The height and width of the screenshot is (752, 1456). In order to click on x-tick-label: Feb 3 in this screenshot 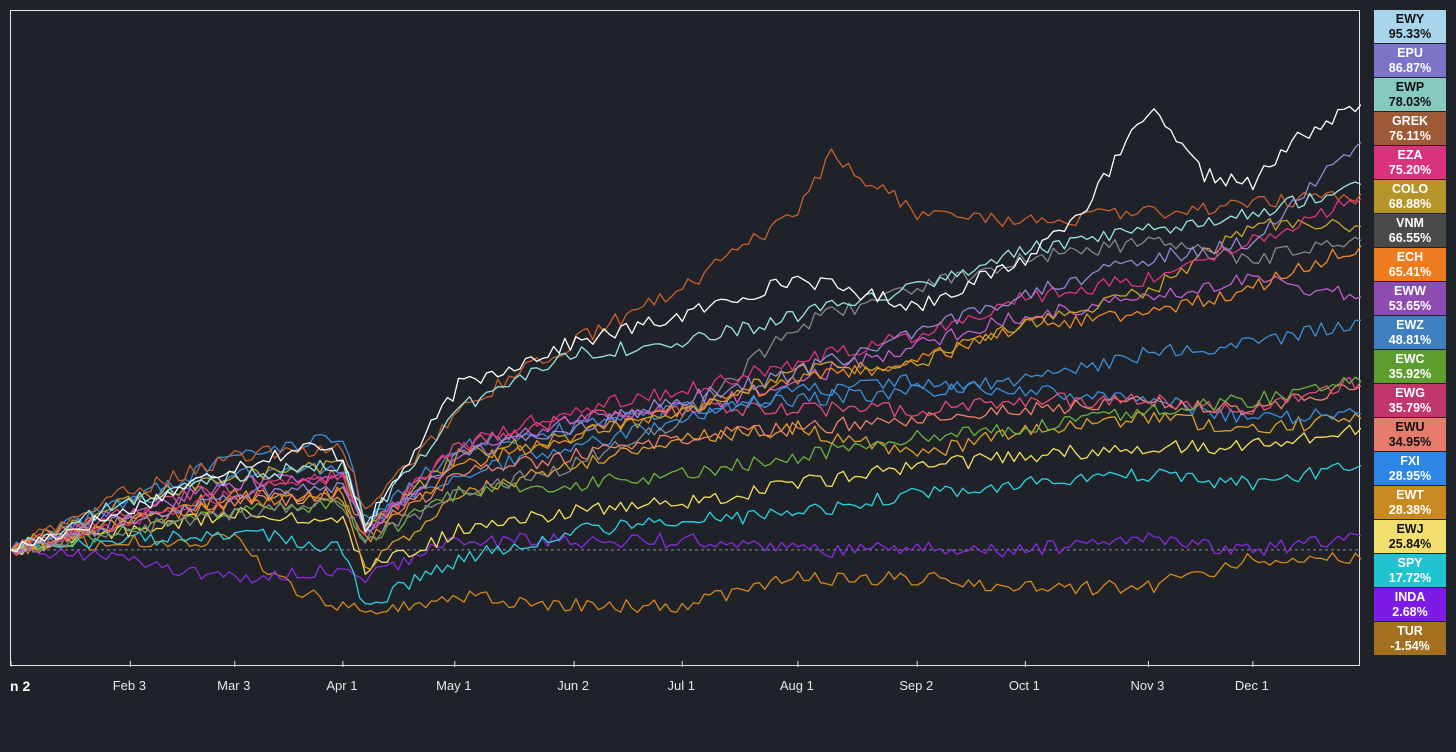, I will do `click(129, 685)`.